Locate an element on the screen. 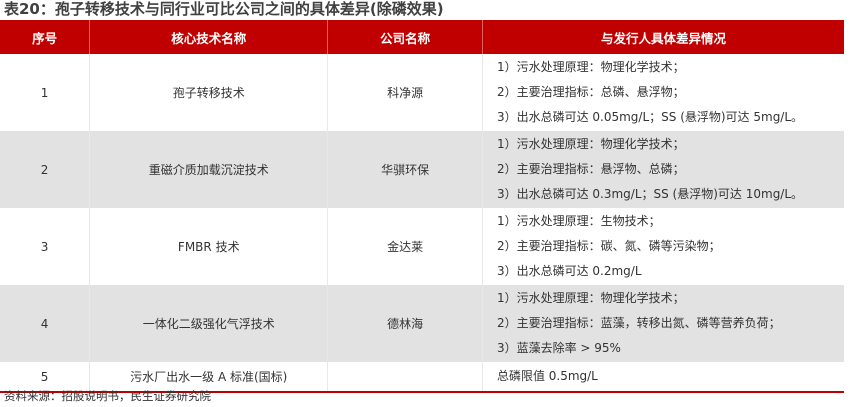  cell-no: 1 is located at coordinates (44, 92).